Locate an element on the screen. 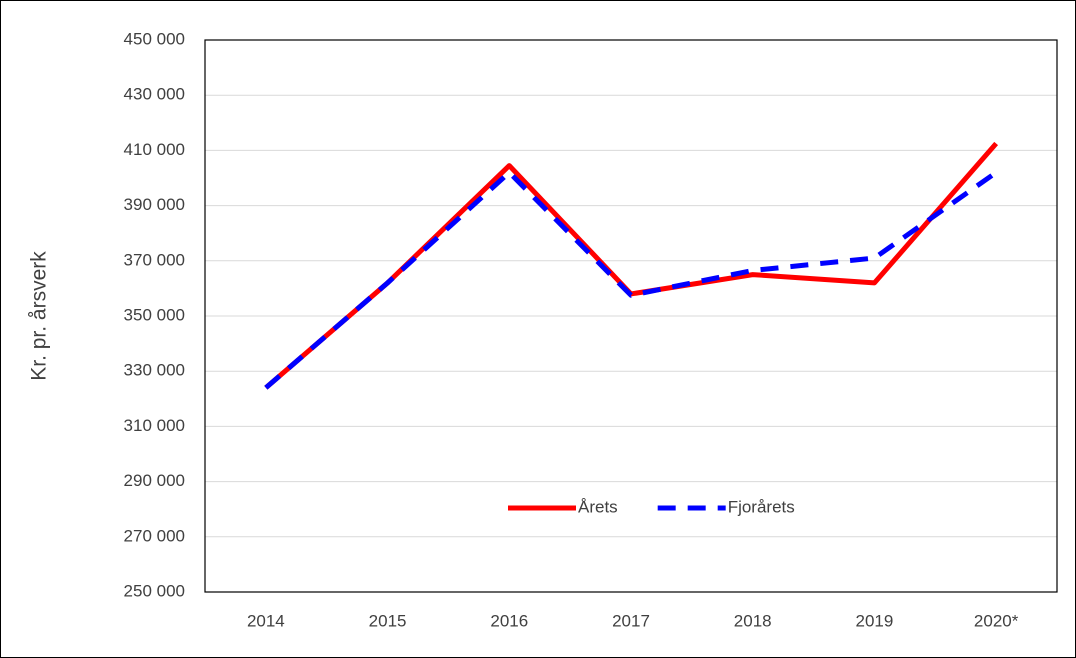  x-tick-label: 2015 is located at coordinates (388, 620).